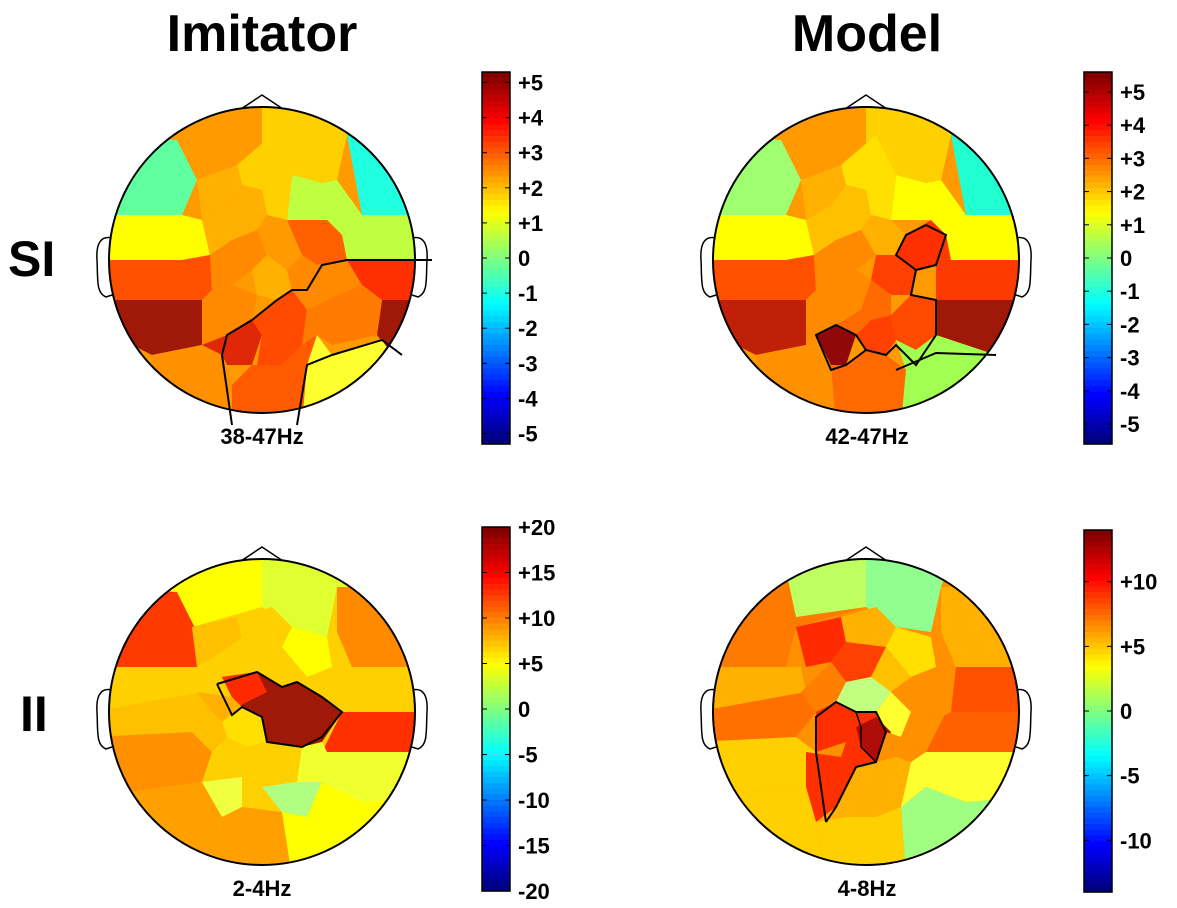 The image size is (1177, 908). Describe the element at coordinates (262, 888) in the screenshot. I see `freq-label-ii-imitator: 2-4Hz` at that location.